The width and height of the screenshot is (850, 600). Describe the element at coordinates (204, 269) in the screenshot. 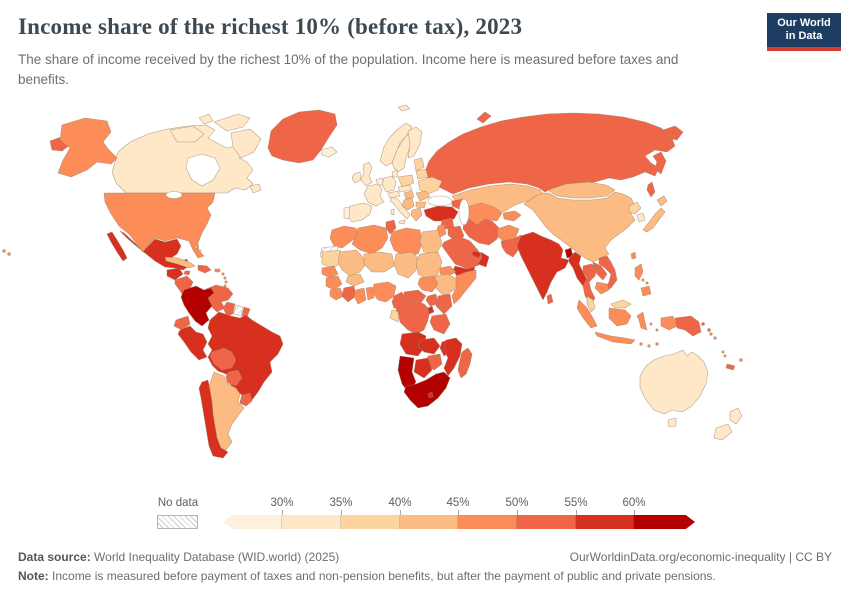

I see `country-hispaniola` at that location.